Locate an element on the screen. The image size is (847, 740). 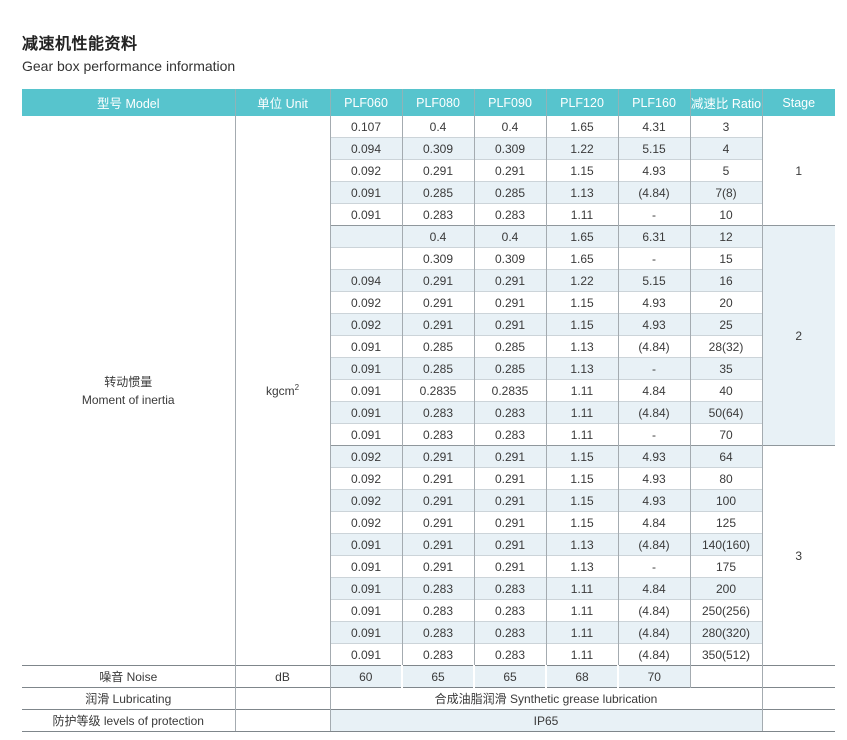
inertia-row: 0.091 0.291 0.291 1.13-175 is located at coordinates (428, 566).